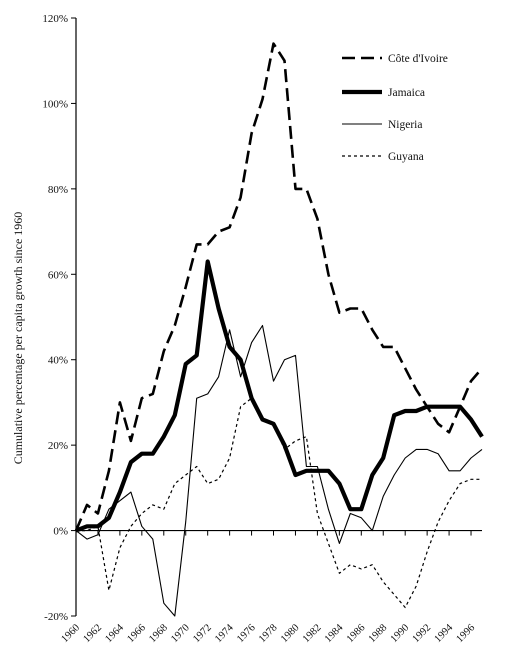  Describe the element at coordinates (180, 633) in the screenshot. I see `x-tick-label: 1970` at that location.